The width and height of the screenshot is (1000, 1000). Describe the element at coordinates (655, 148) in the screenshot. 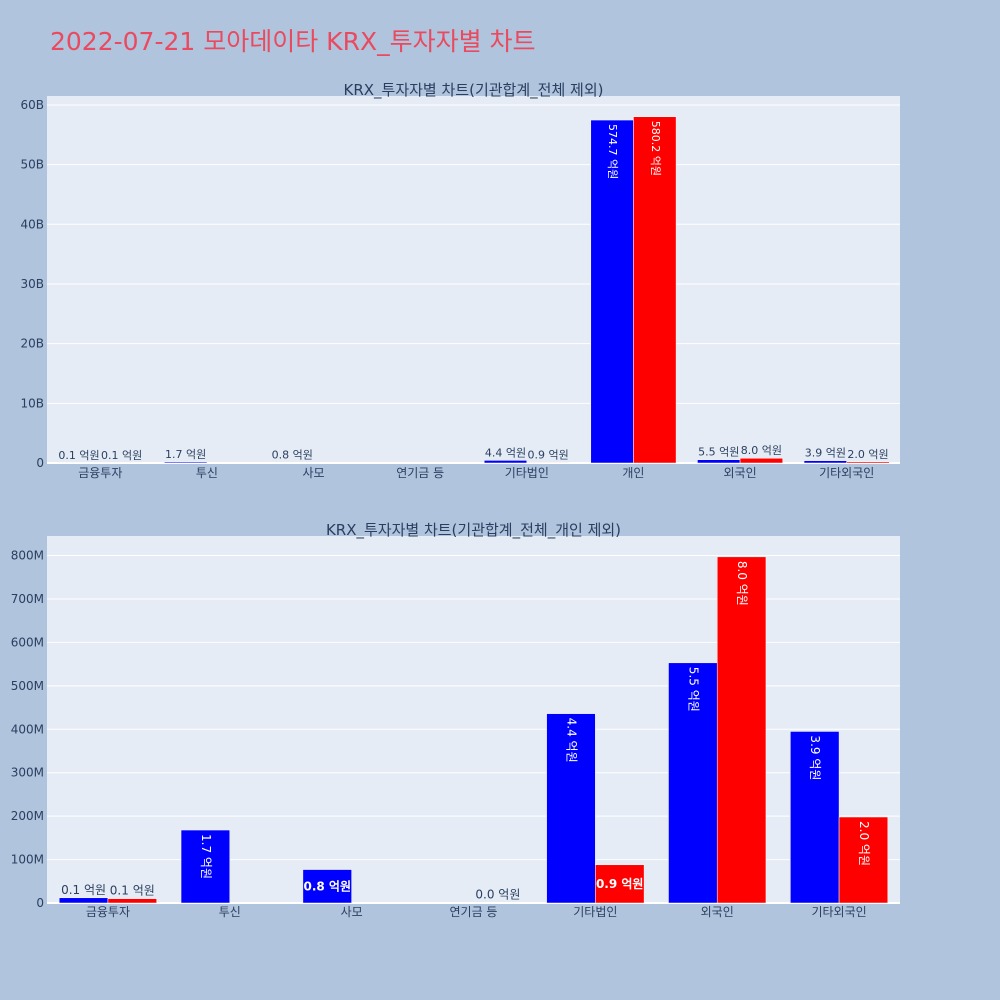

I see `bar-value-label: 580.2 억원` at that location.